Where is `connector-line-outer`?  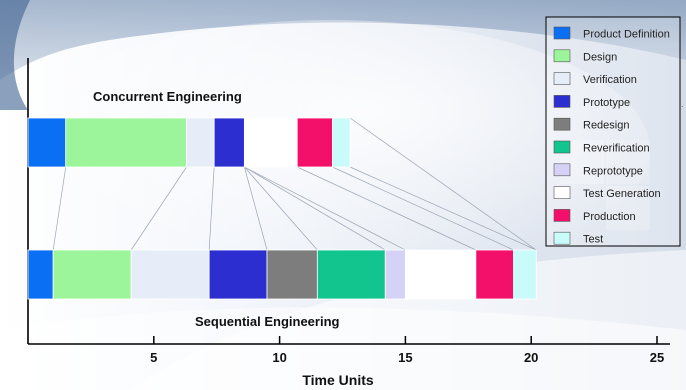
connector-line-outer is located at coordinates (443, 184).